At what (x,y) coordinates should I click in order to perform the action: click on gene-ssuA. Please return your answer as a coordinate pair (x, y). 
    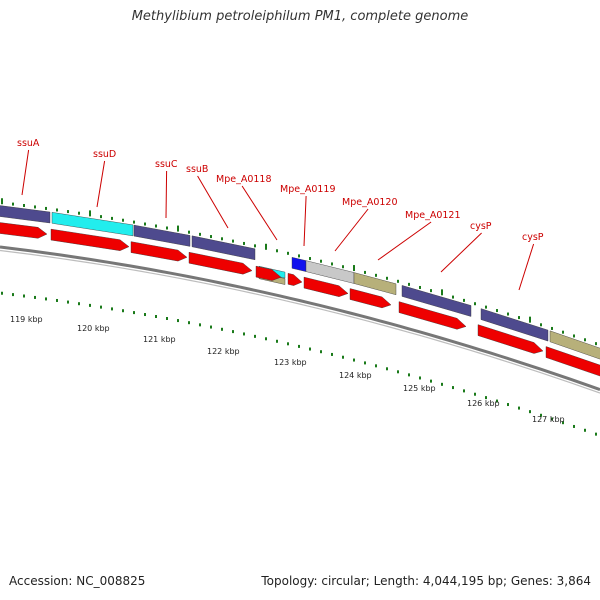
    Looking at the image, I should click on (25, 214).